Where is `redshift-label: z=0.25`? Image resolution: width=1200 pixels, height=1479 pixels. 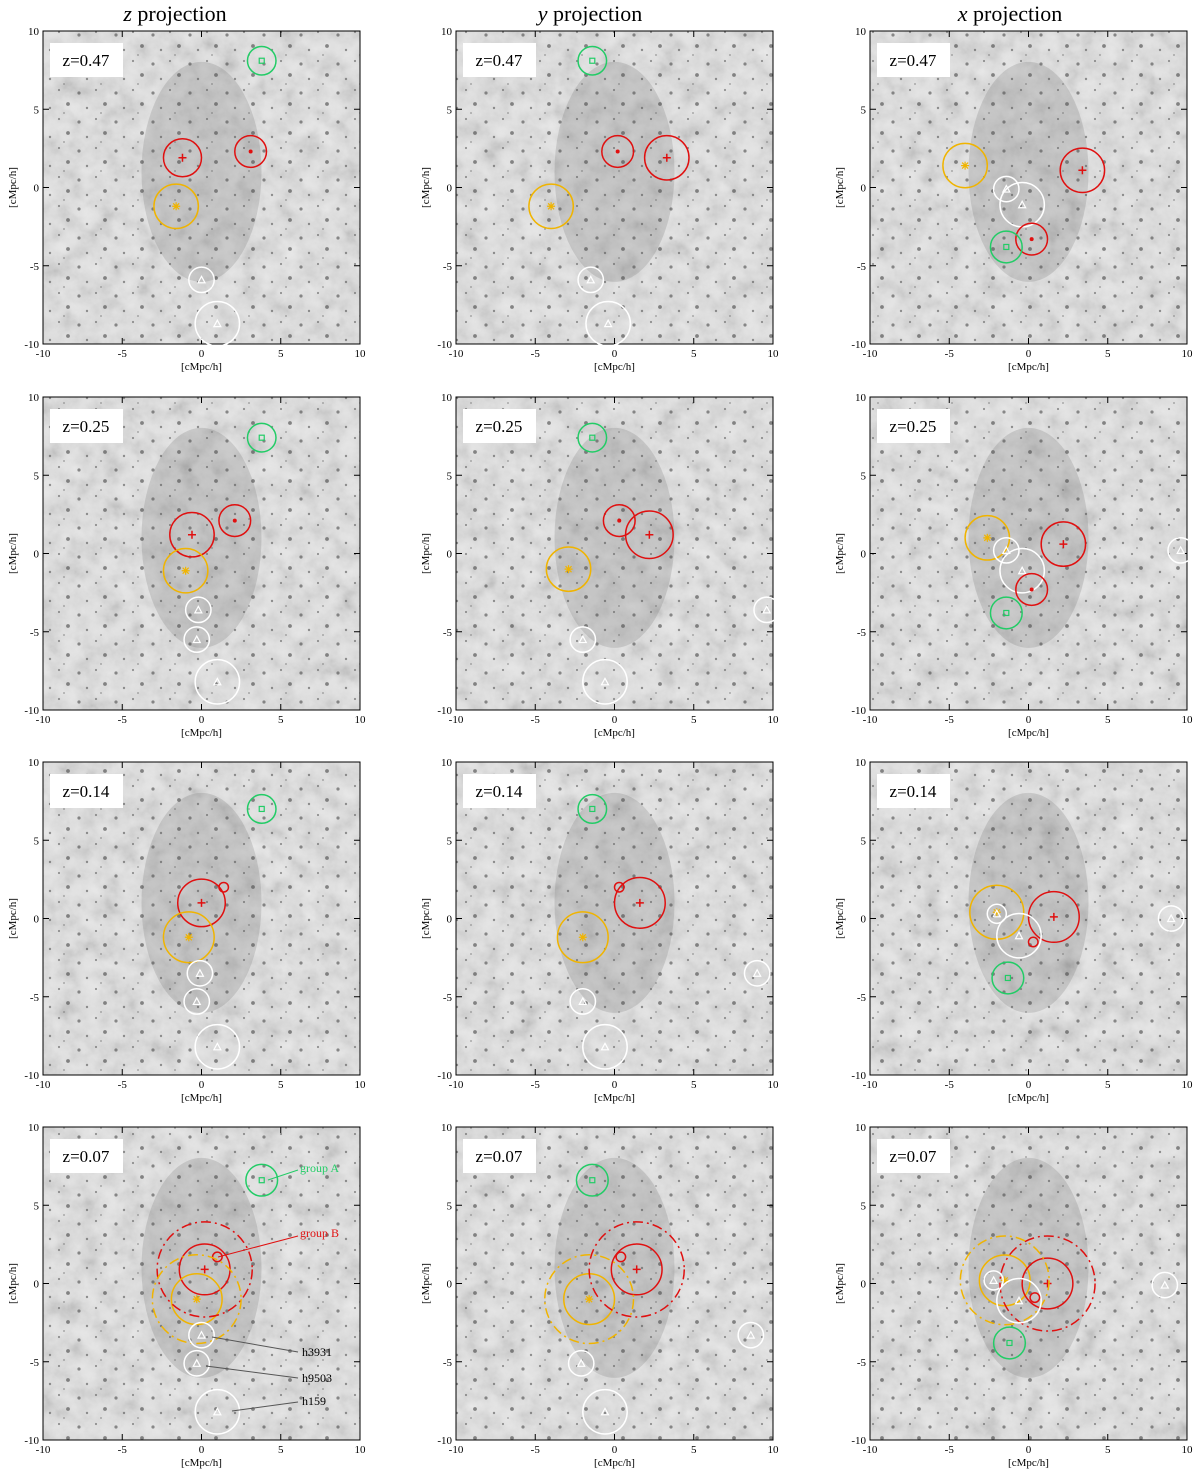
redshift-label: z=0.25 is located at coordinates (499, 426).